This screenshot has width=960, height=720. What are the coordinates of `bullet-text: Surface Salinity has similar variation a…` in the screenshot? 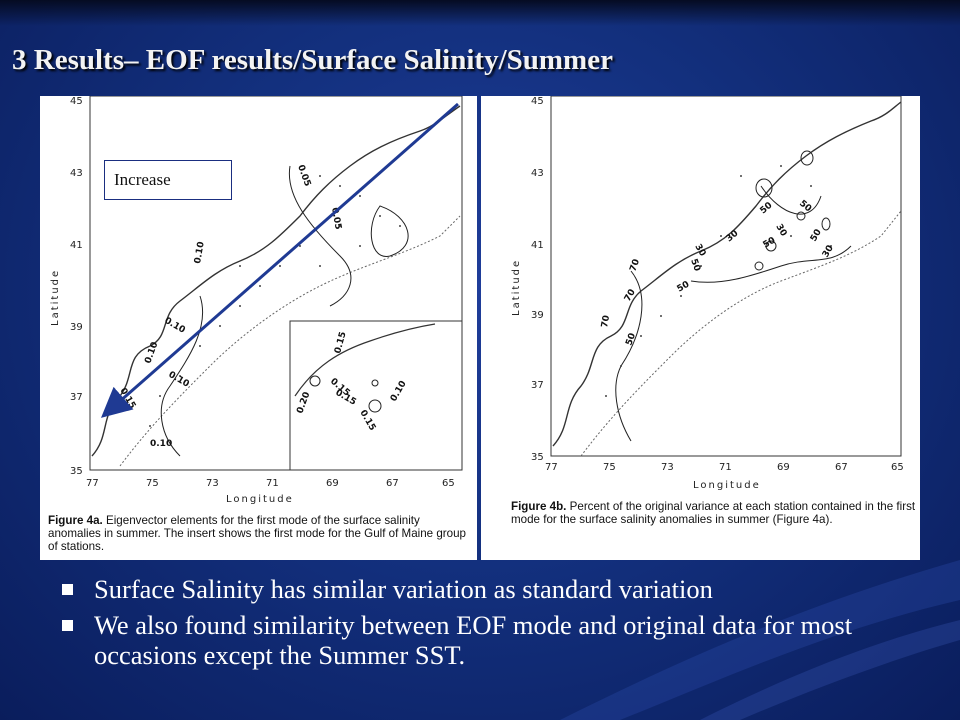 It's located at (403, 589).